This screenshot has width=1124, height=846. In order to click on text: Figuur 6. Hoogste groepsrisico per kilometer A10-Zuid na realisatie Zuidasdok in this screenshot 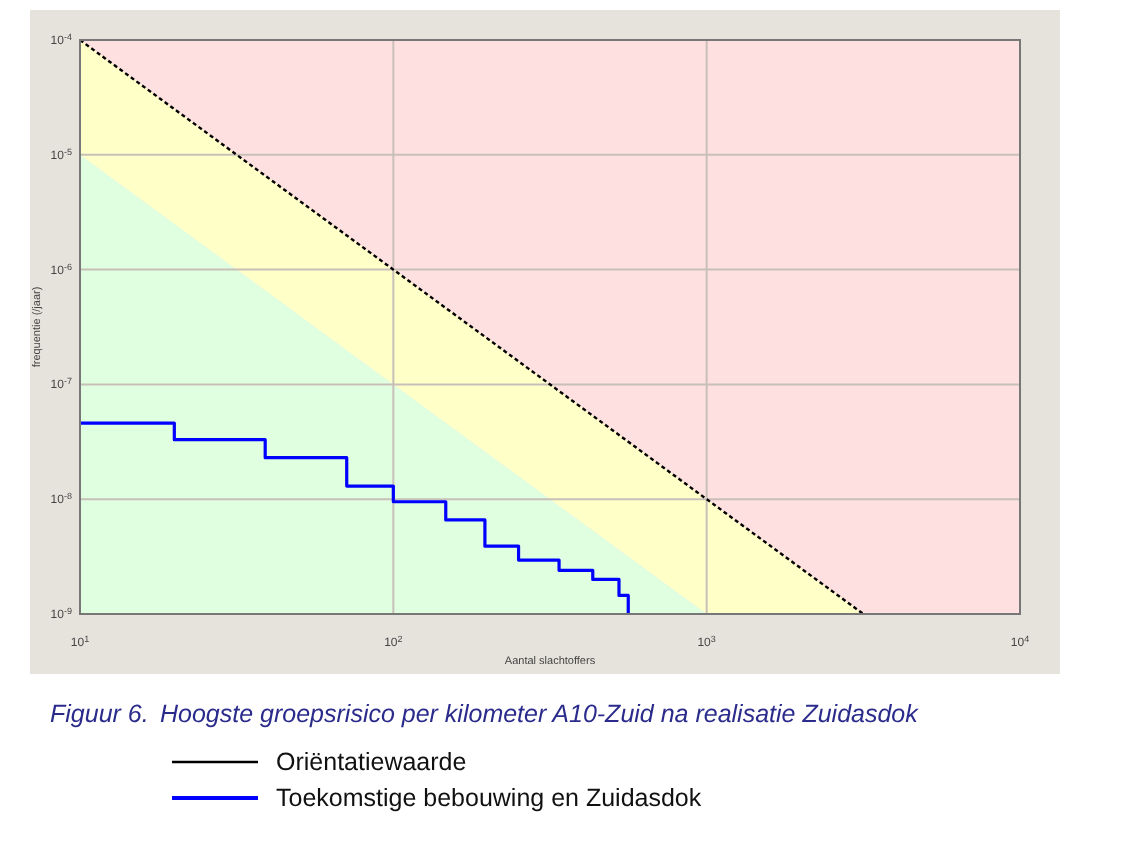, I will do `click(485, 714)`.